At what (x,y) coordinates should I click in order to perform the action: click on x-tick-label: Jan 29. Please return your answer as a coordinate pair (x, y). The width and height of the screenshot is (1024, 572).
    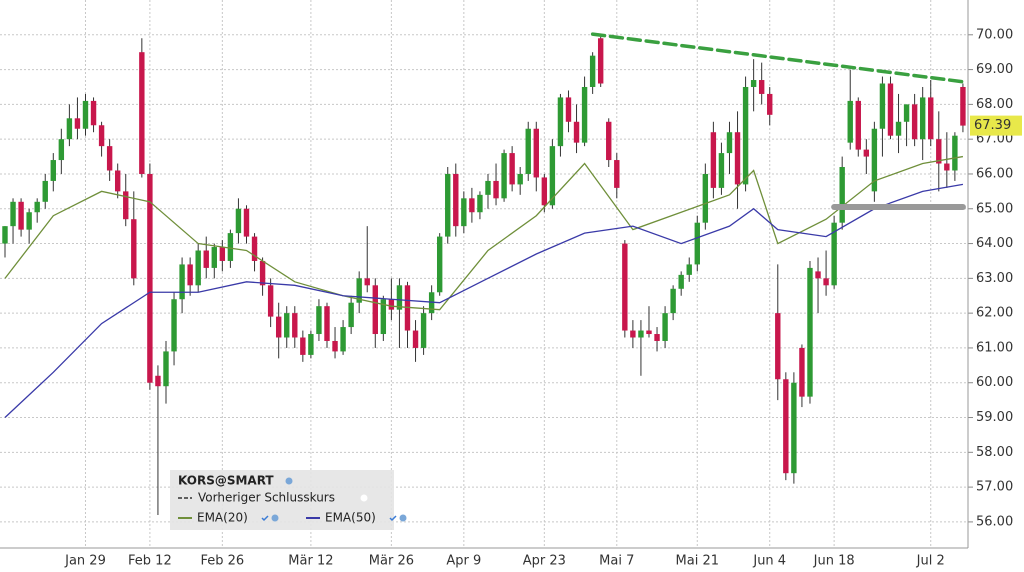
    Looking at the image, I should click on (85, 561).